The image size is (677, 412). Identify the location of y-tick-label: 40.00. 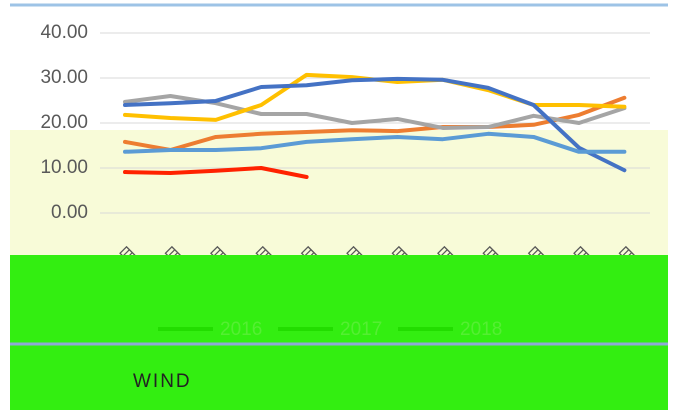
(64, 32).